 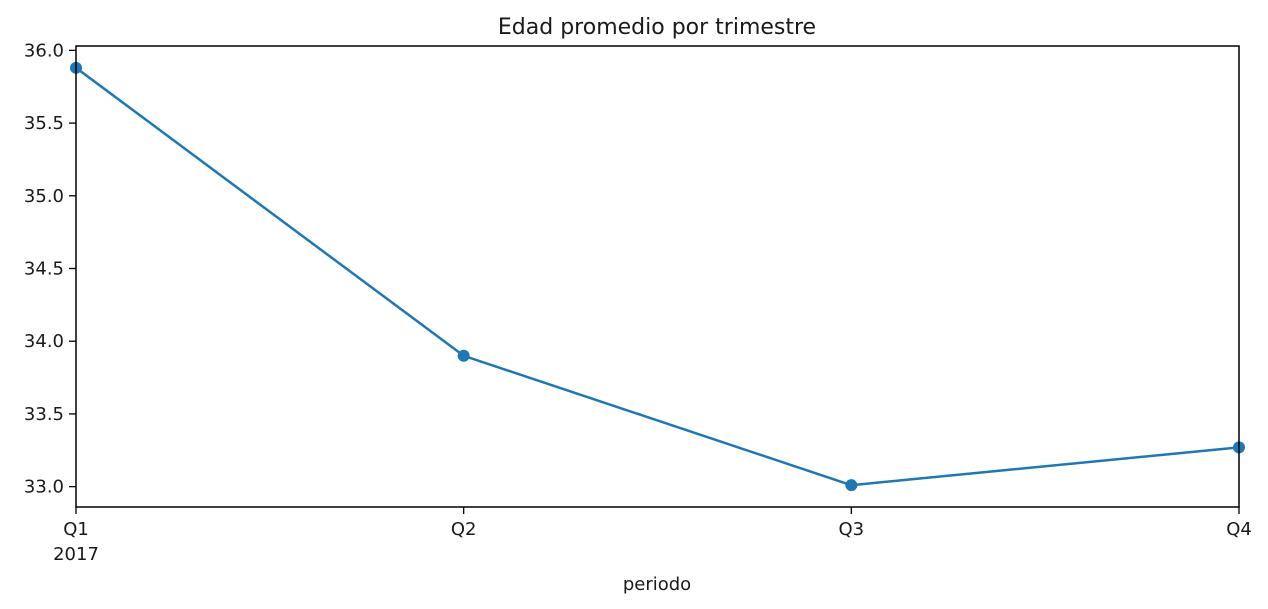 I want to click on y-tick-label: 36.0, so click(x=44, y=50).